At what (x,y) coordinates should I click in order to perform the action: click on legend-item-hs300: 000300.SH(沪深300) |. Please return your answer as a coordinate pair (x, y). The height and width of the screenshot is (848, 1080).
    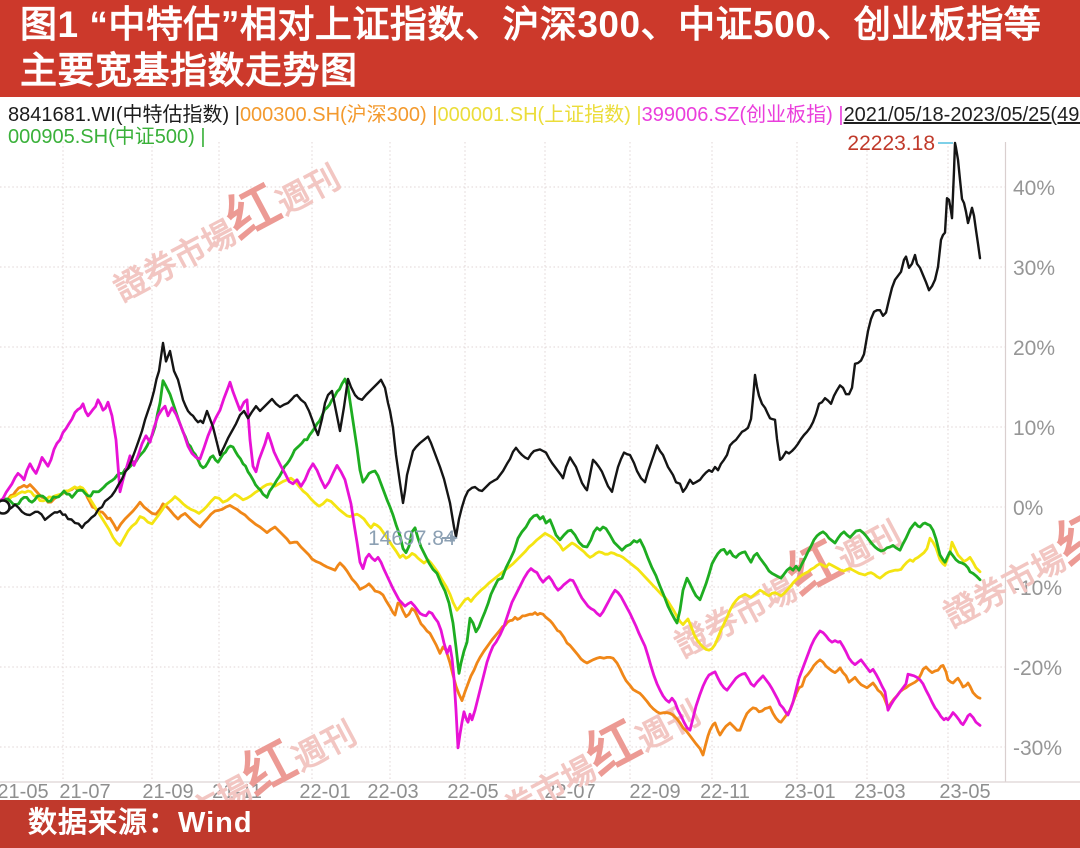
    Looking at the image, I should click on (338, 115).